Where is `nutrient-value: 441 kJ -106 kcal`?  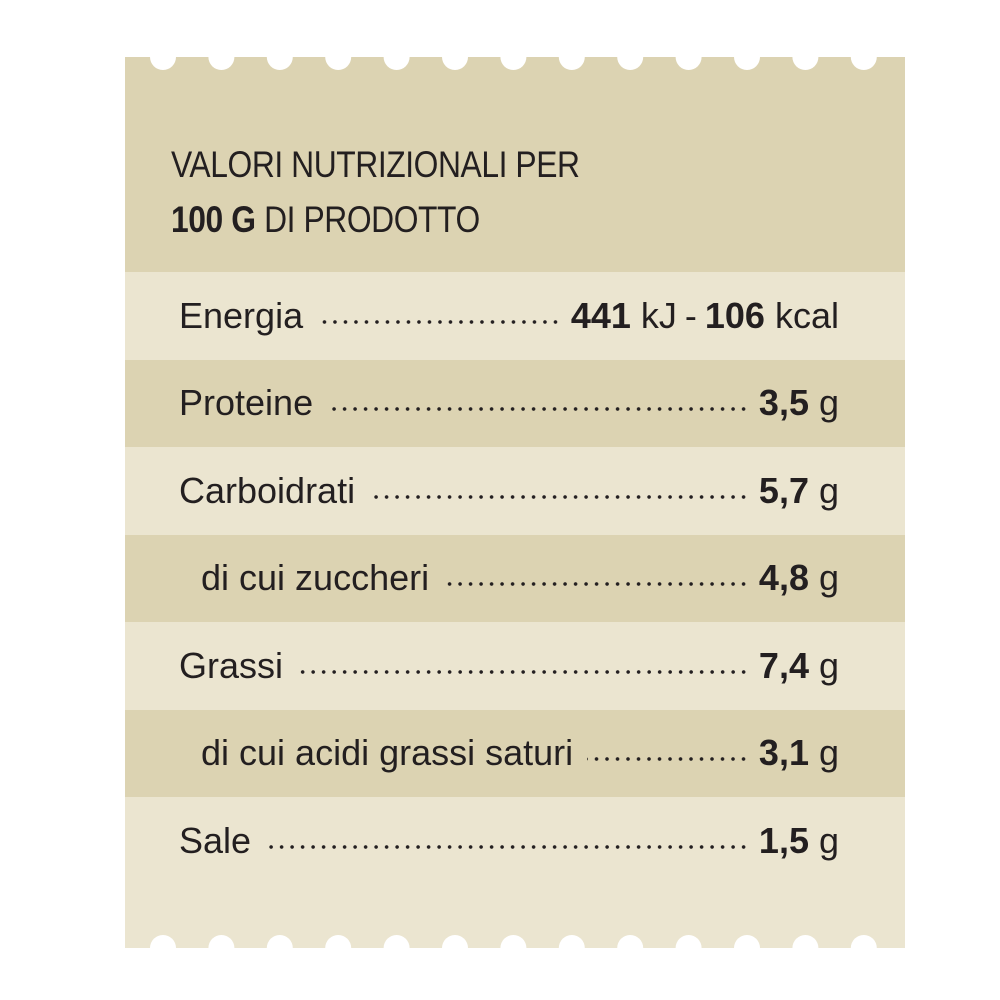 nutrient-value: 441 kJ -106 kcal is located at coordinates (705, 316).